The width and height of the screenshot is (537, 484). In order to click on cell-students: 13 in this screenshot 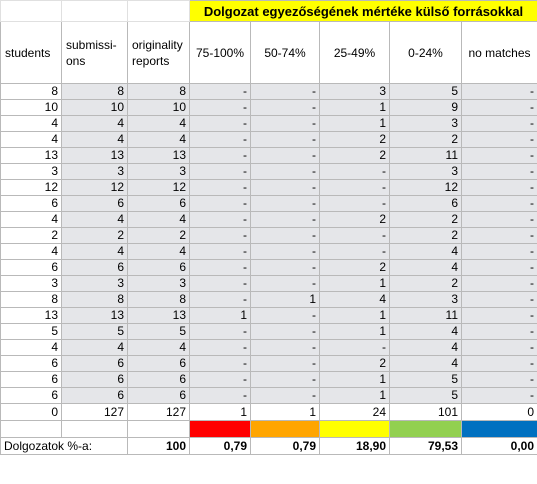, I will do `click(31, 155)`.